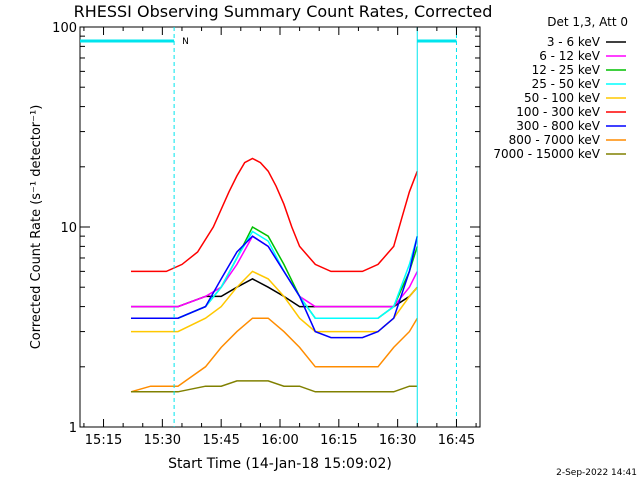  Describe the element at coordinates (596, 473) in the screenshot. I see `timestamp-footer: 2-Sep-2022 14:41` at that location.